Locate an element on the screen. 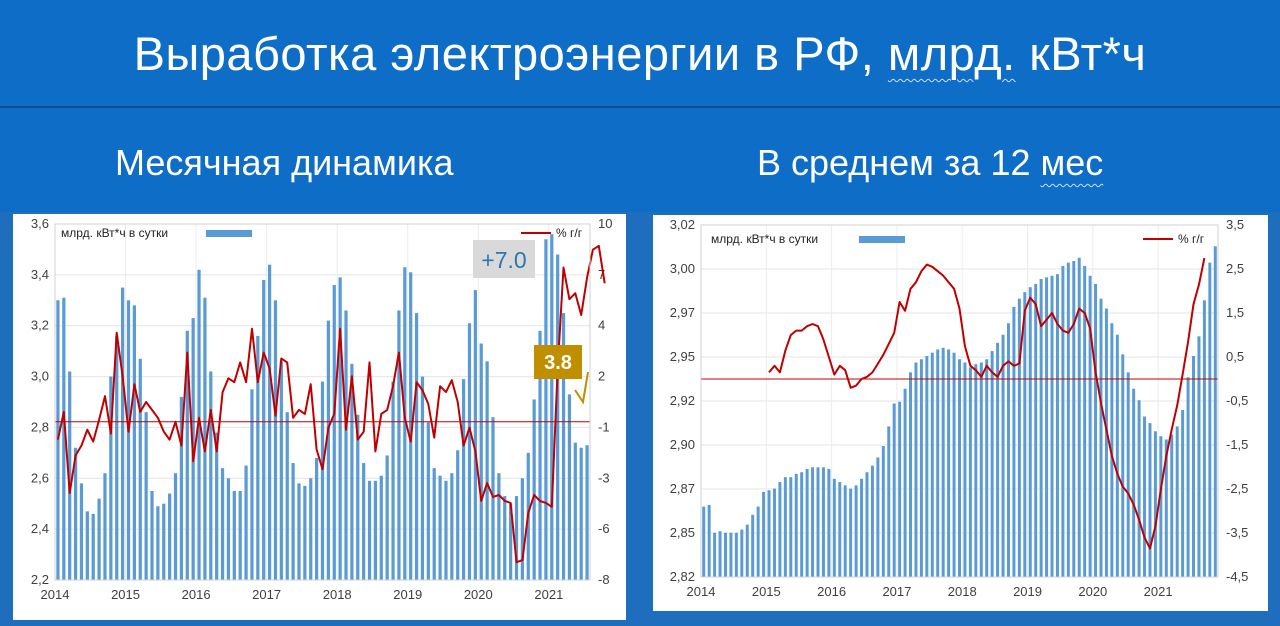 The width and height of the screenshot is (1280, 626). title-unit-underlined: млрд. is located at coordinates (951, 53).